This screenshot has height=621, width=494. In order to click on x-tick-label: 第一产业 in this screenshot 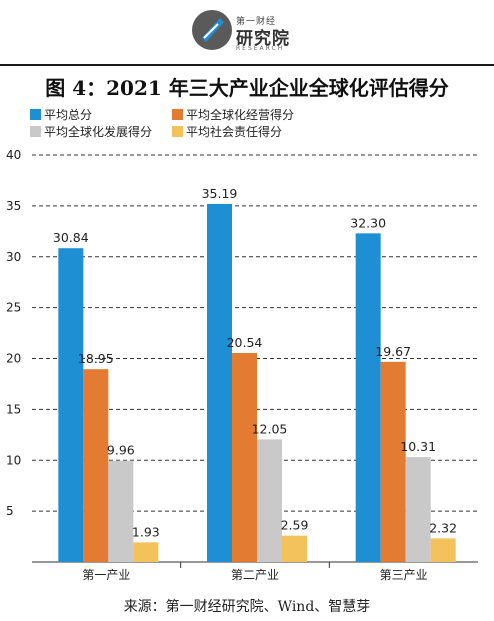, I will do `click(106, 575)`.